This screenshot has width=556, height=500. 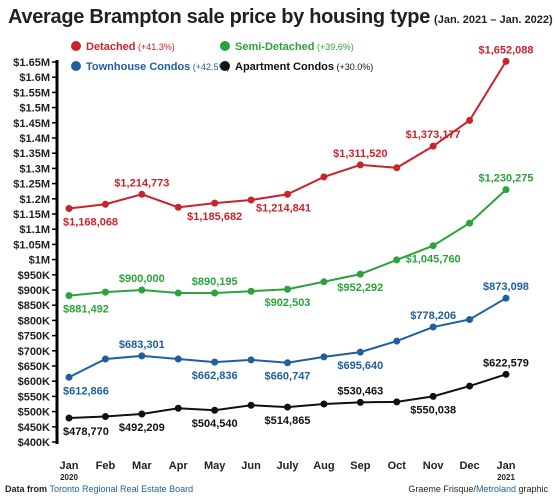 I want to click on y-tick-label: $600K, so click(x=34, y=382).